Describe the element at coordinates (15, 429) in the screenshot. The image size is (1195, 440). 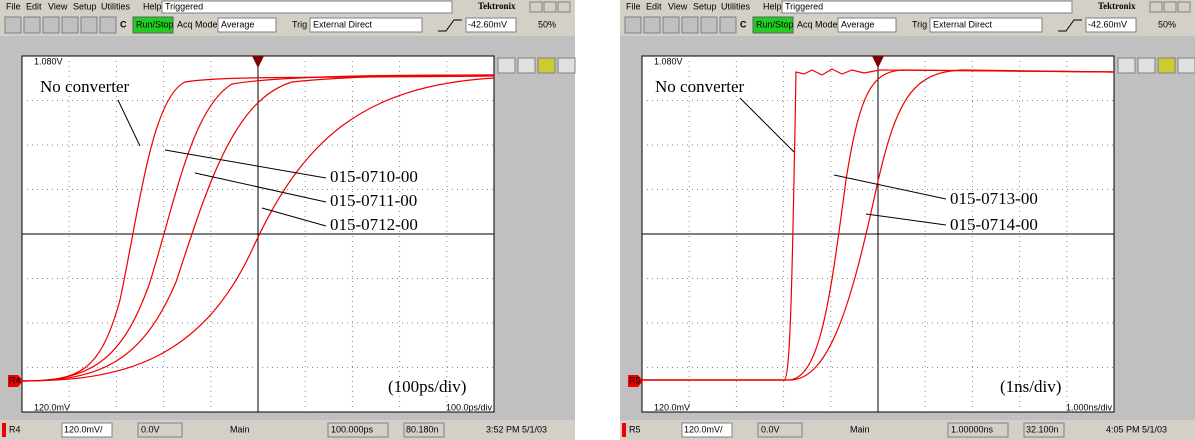
I see `status-ref: R4` at that location.